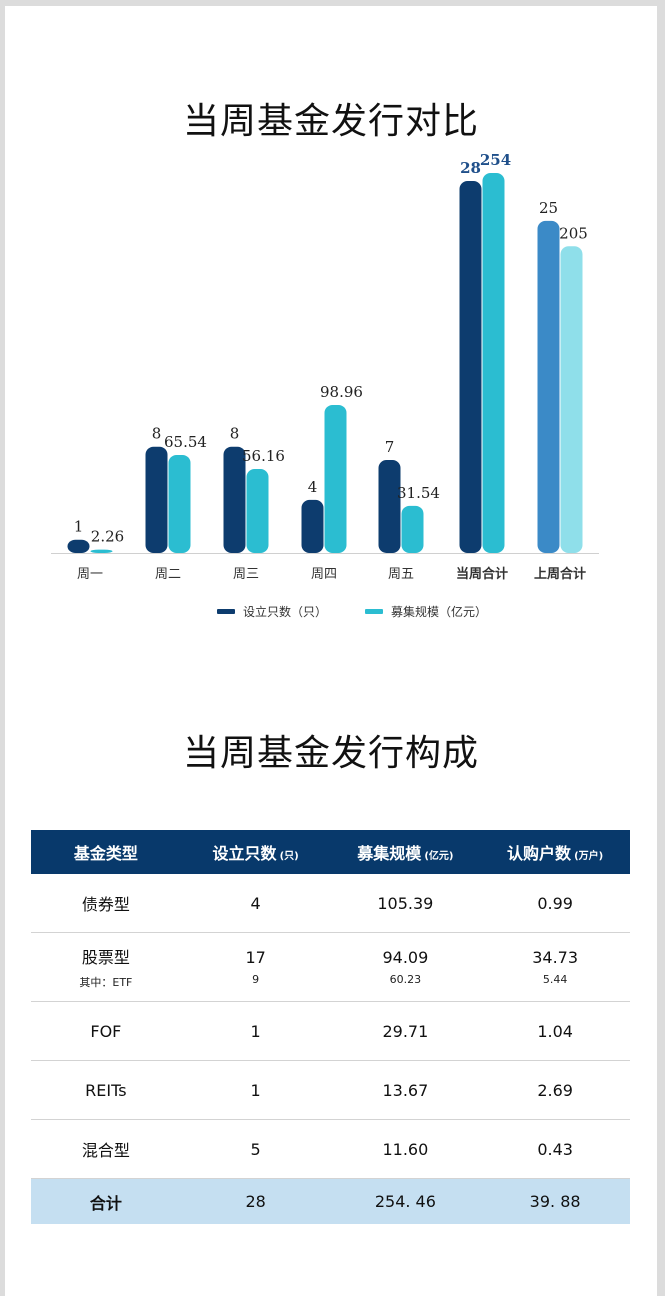 Image resolution: width=665 pixels, height=1296 pixels. I want to click on data-label-count: 7, so click(390, 447).